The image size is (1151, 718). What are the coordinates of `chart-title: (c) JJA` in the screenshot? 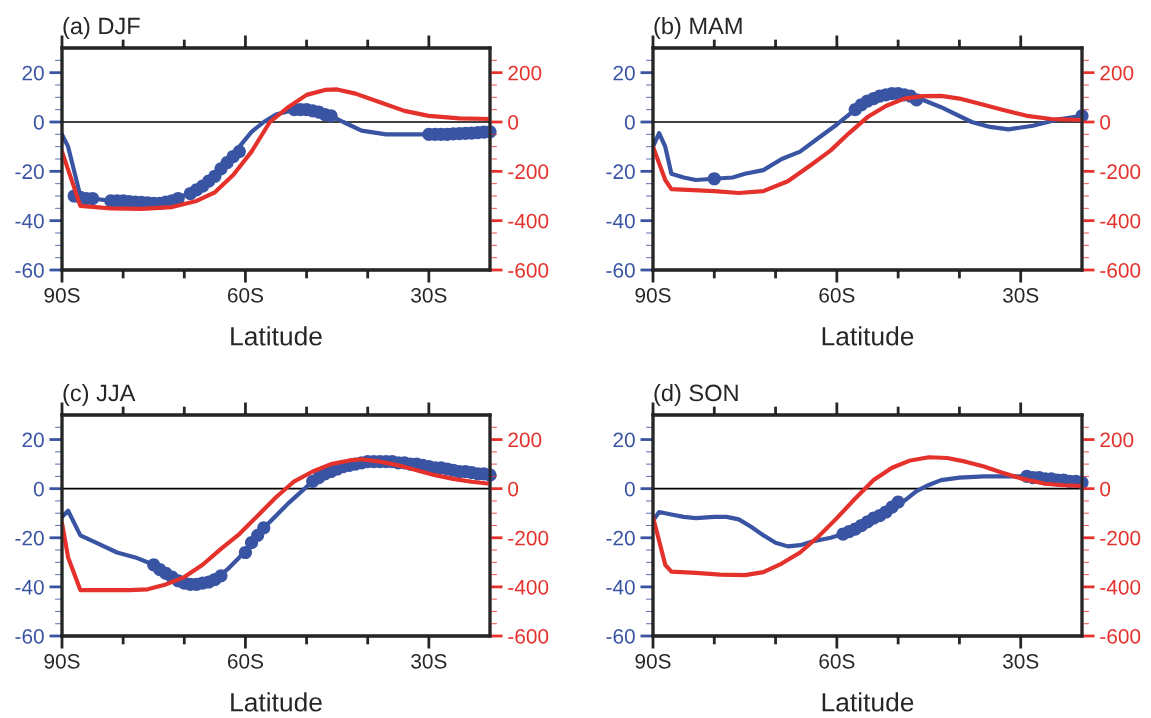 It's located at (99, 395).